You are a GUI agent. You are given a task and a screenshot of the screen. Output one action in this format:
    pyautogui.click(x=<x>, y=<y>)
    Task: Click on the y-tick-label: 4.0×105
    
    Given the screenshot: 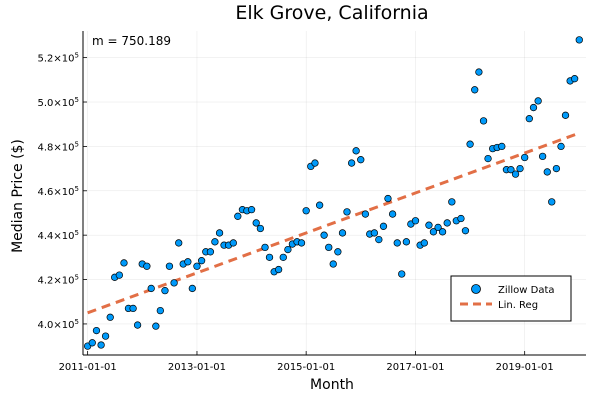 What is the action you would take?
    pyautogui.click(x=58, y=324)
    